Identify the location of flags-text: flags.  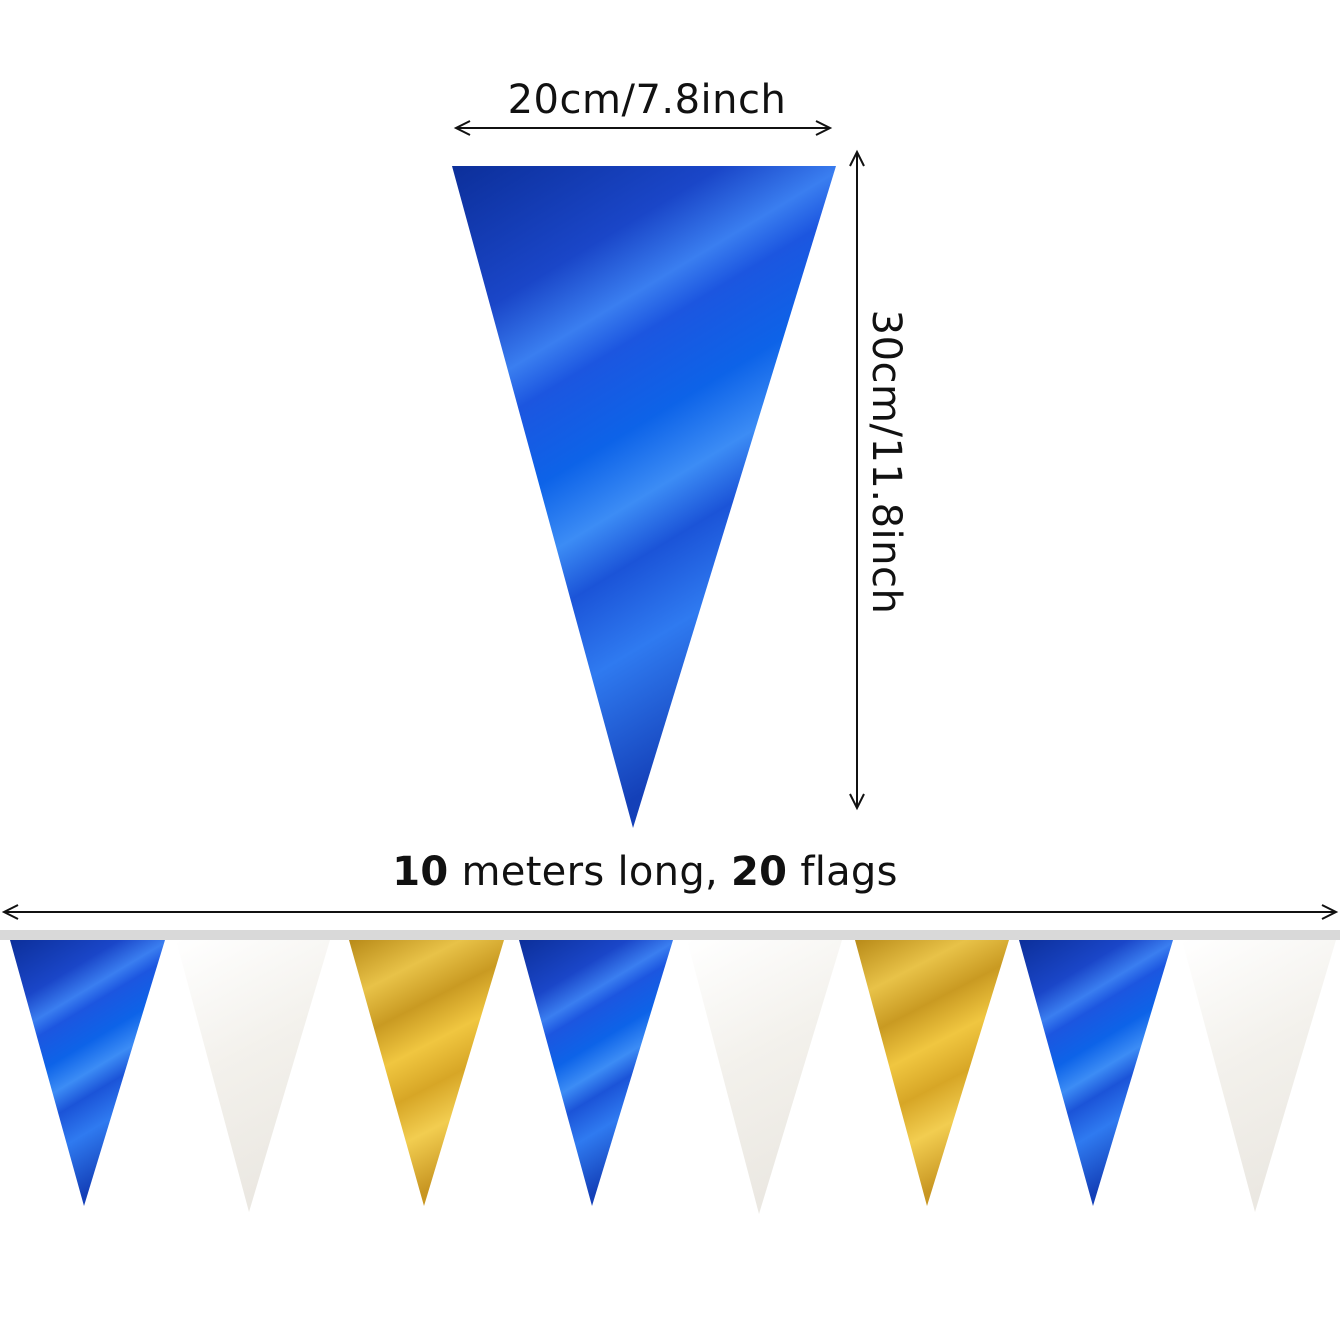
(849, 872).